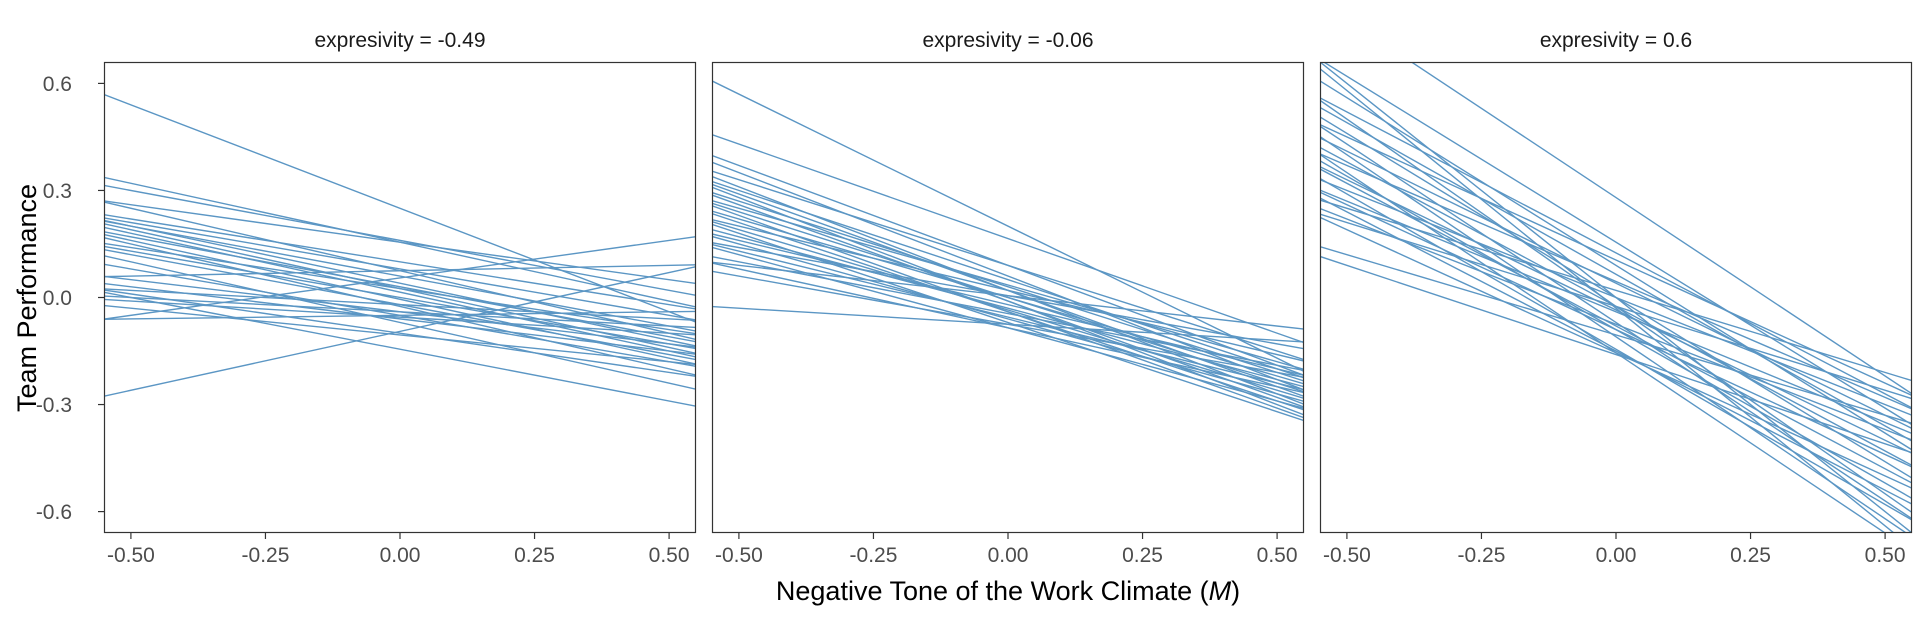 The image size is (1920, 624). I want to click on y-tick-label-0: 0.6, so click(57, 84).